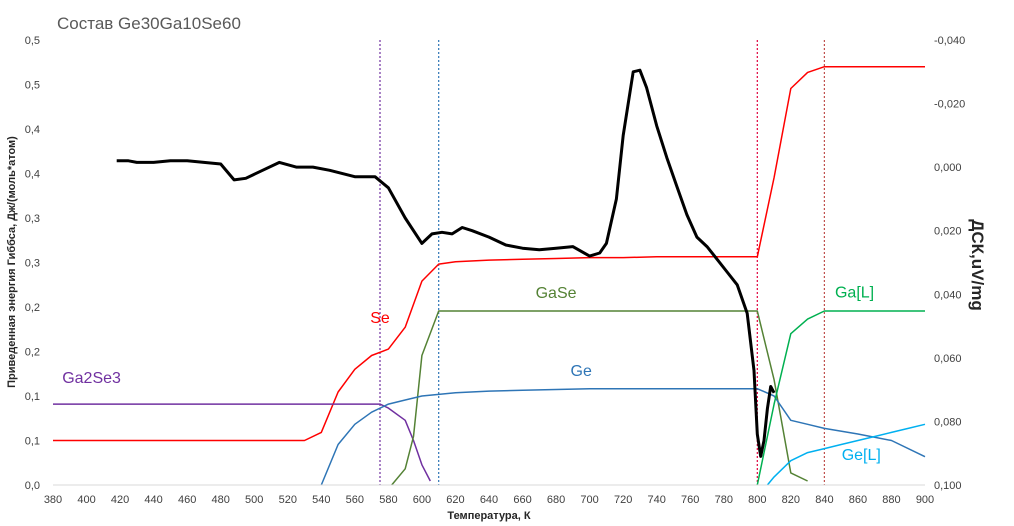 The height and width of the screenshot is (526, 1014). I want to click on x-tick-label: 620, so click(455, 500).